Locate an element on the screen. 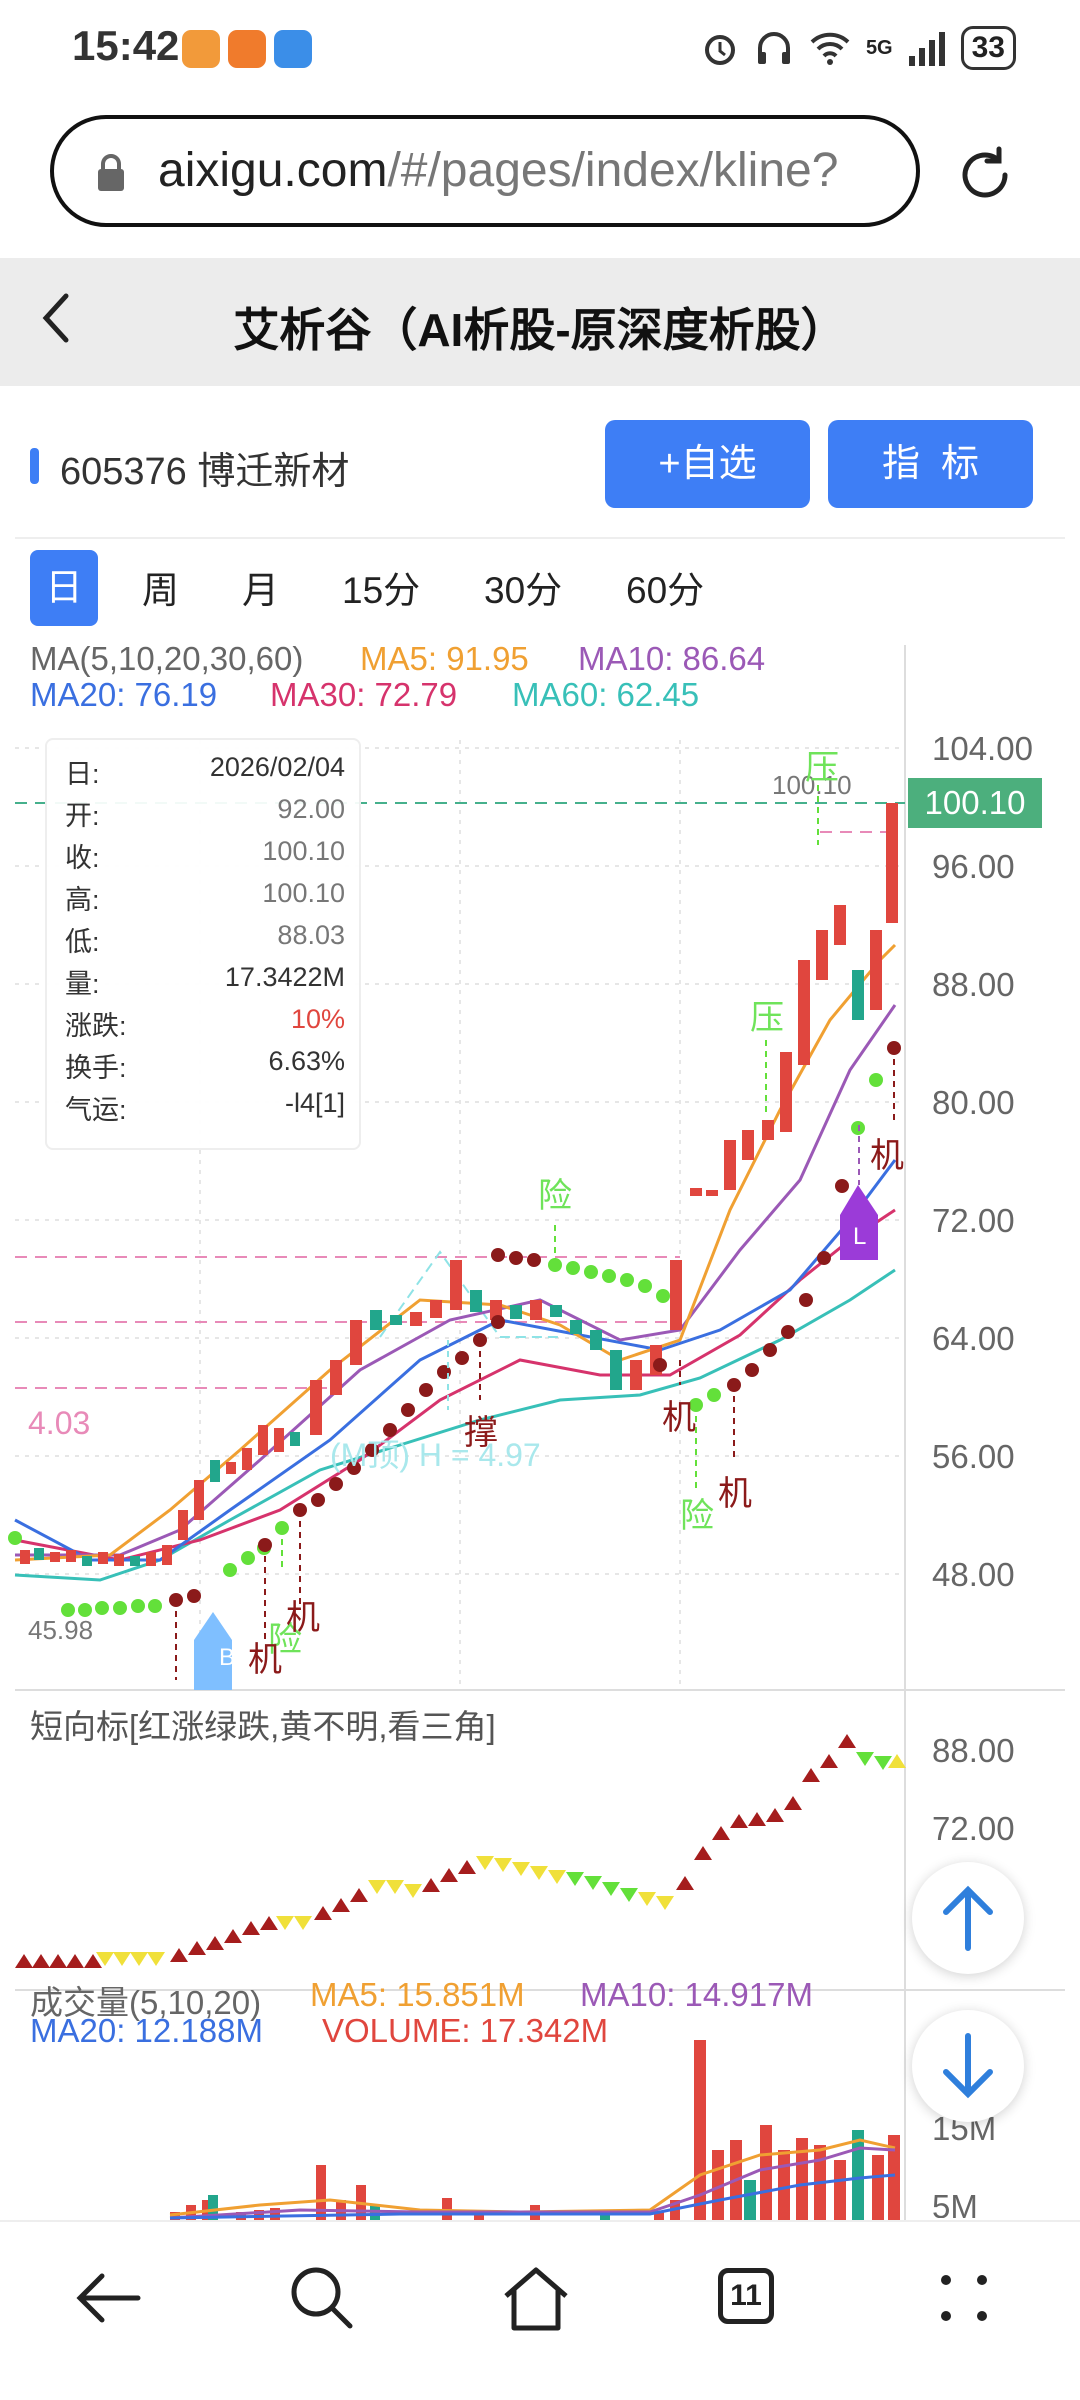 Image resolution: width=1080 pixels, height=2400 pixels. scroll-down-button is located at coordinates (968, 2066).